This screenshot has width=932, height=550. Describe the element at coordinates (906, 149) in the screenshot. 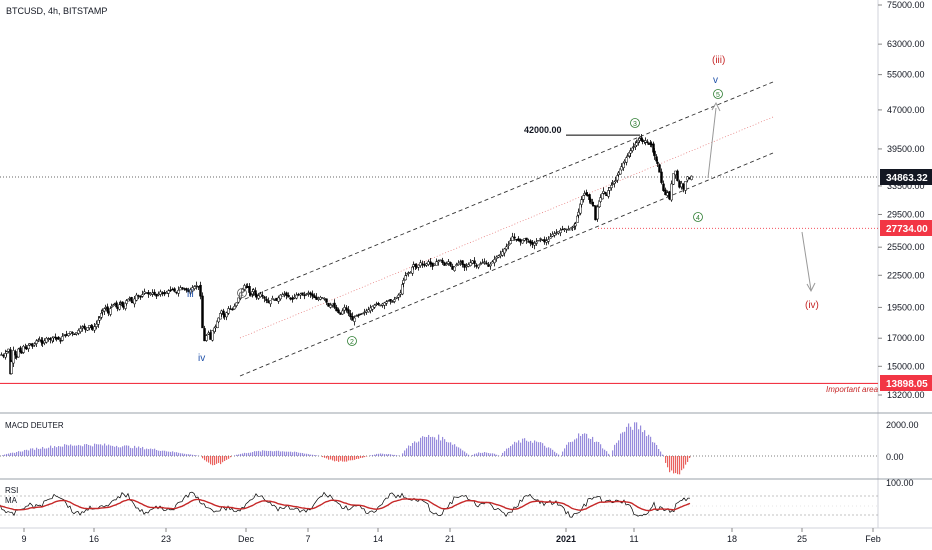

I see `price-tick-label: 39500.00` at that location.